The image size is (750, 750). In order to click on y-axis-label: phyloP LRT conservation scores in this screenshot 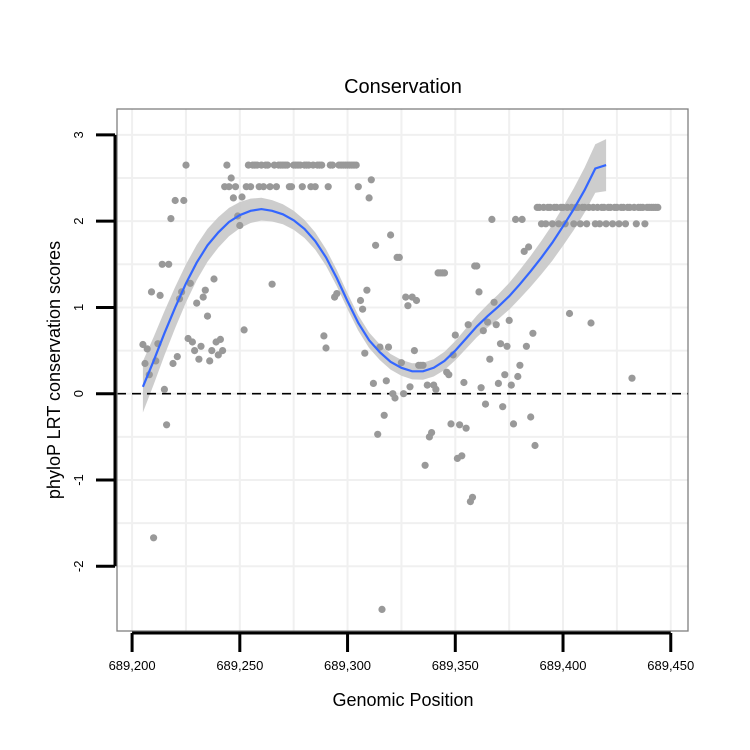, I will do `click(54, 370)`.